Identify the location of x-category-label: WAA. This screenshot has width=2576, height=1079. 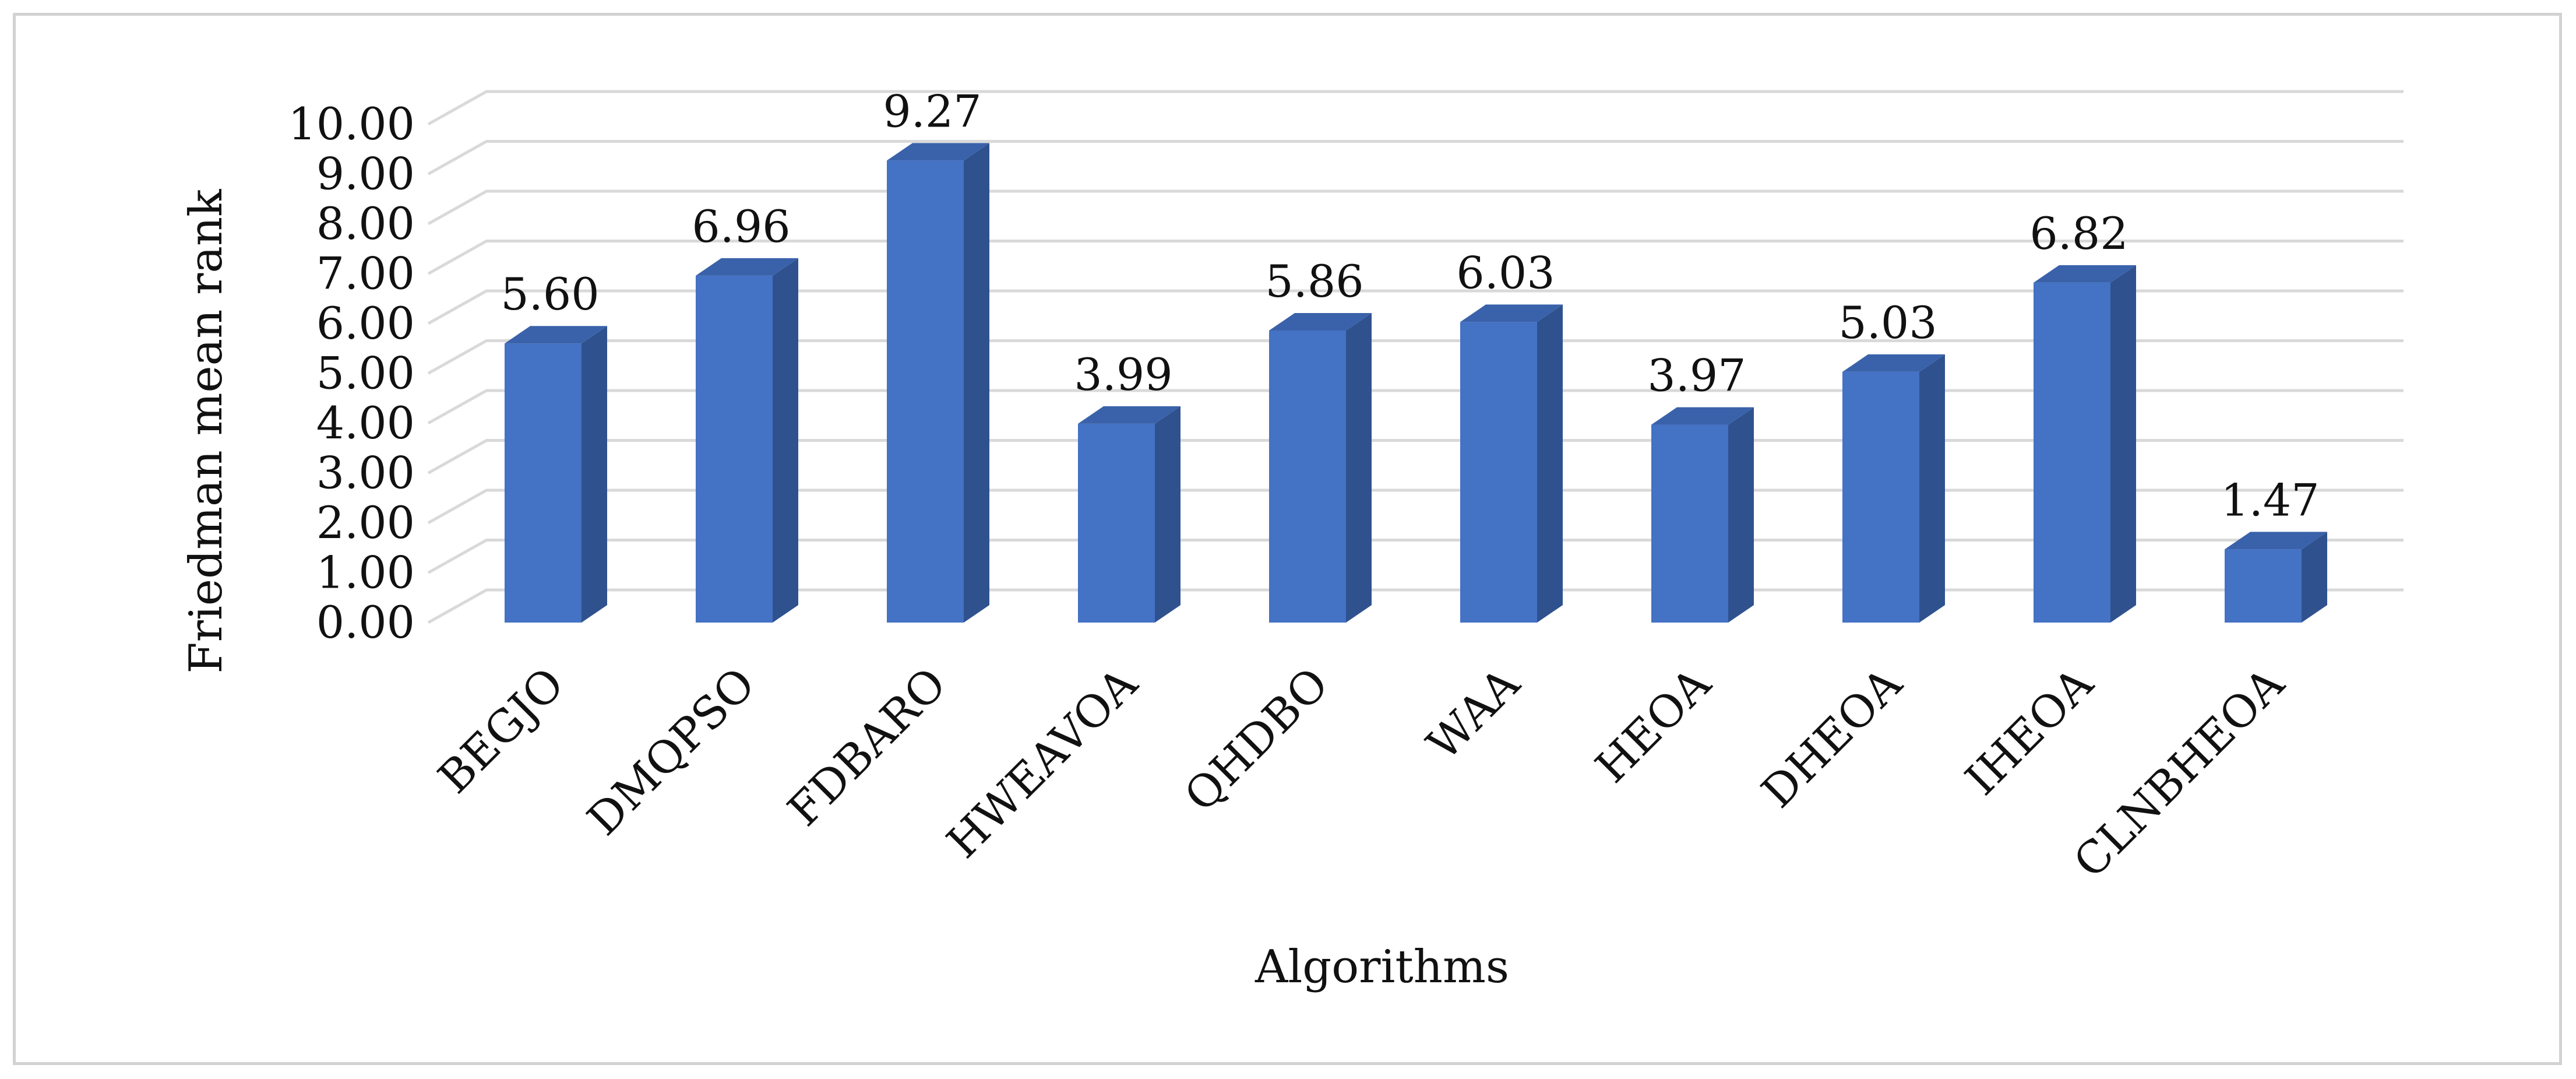
(1473, 713).